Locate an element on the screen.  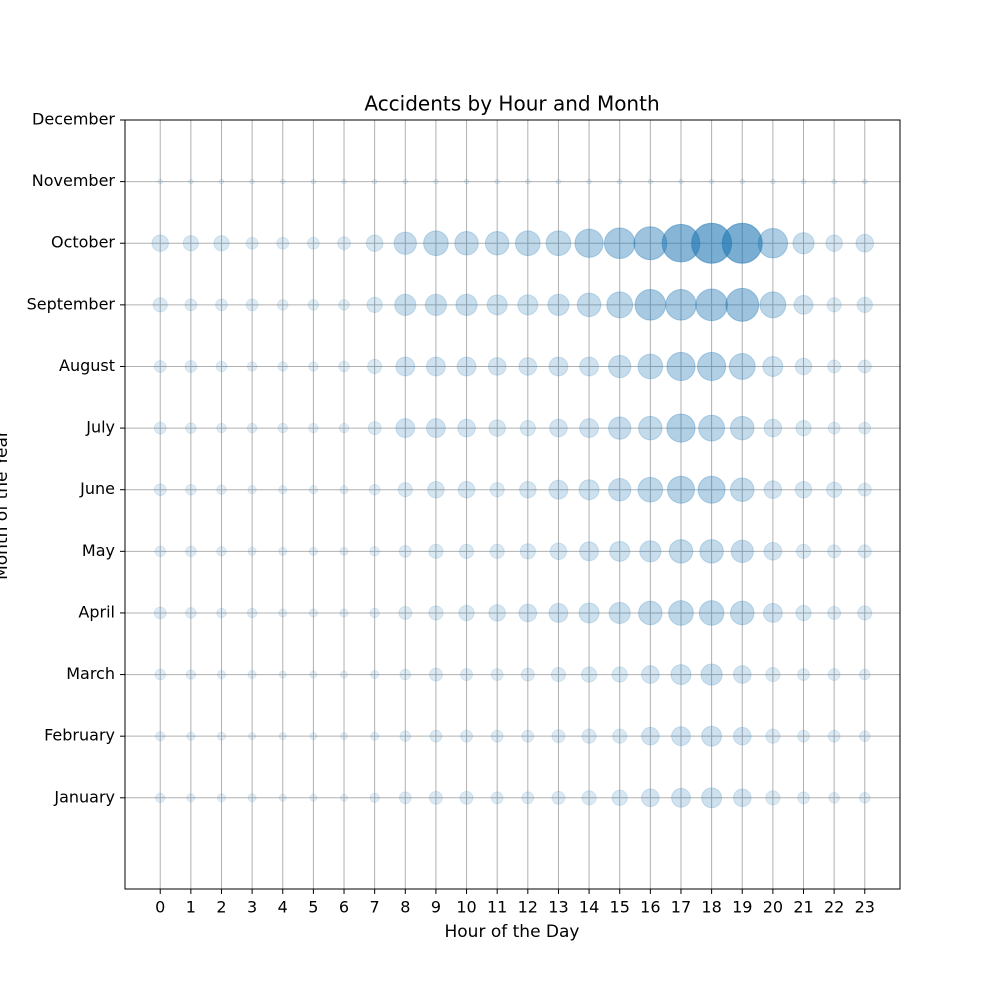
x-tick-label: 5 is located at coordinates (313, 907).